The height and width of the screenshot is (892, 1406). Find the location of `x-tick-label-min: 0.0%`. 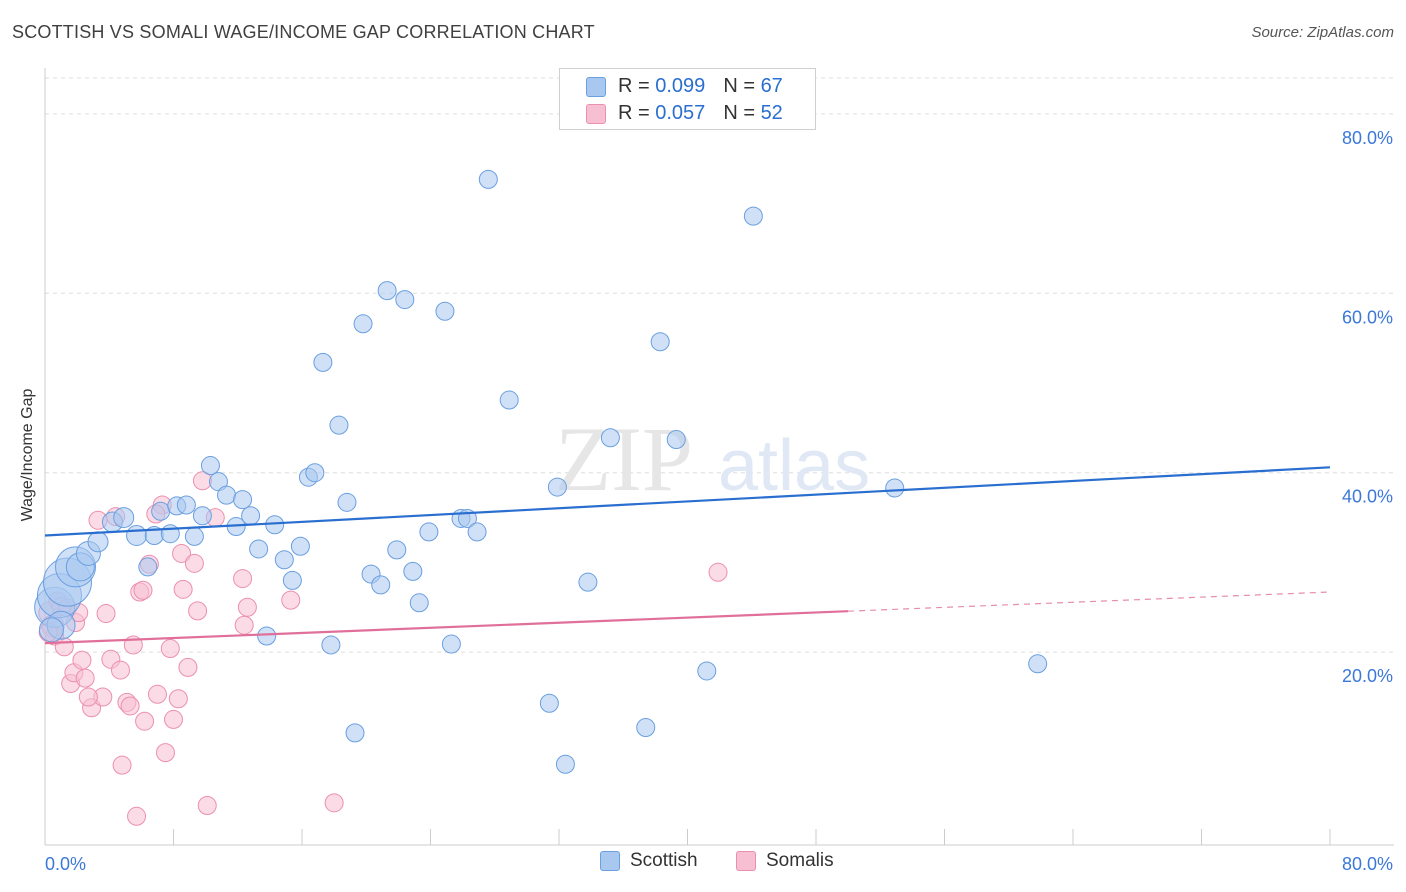

x-tick-label-min: 0.0% is located at coordinates (65, 864).